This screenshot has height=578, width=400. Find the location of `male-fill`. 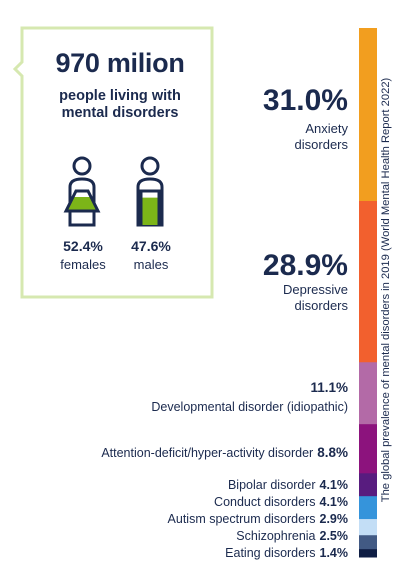

male-fill is located at coordinates (150, 211).